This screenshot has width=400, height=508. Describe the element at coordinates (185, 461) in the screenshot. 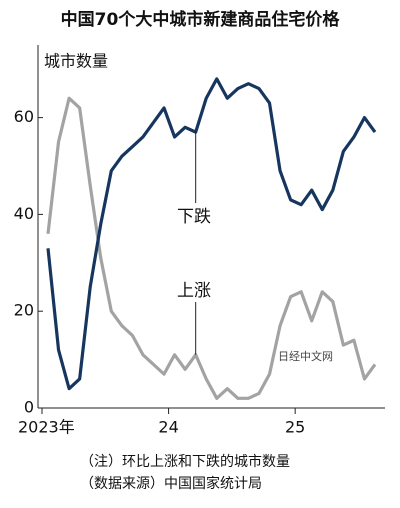

I see `note: （注）环比上涨和下跌的城市数量` at that location.